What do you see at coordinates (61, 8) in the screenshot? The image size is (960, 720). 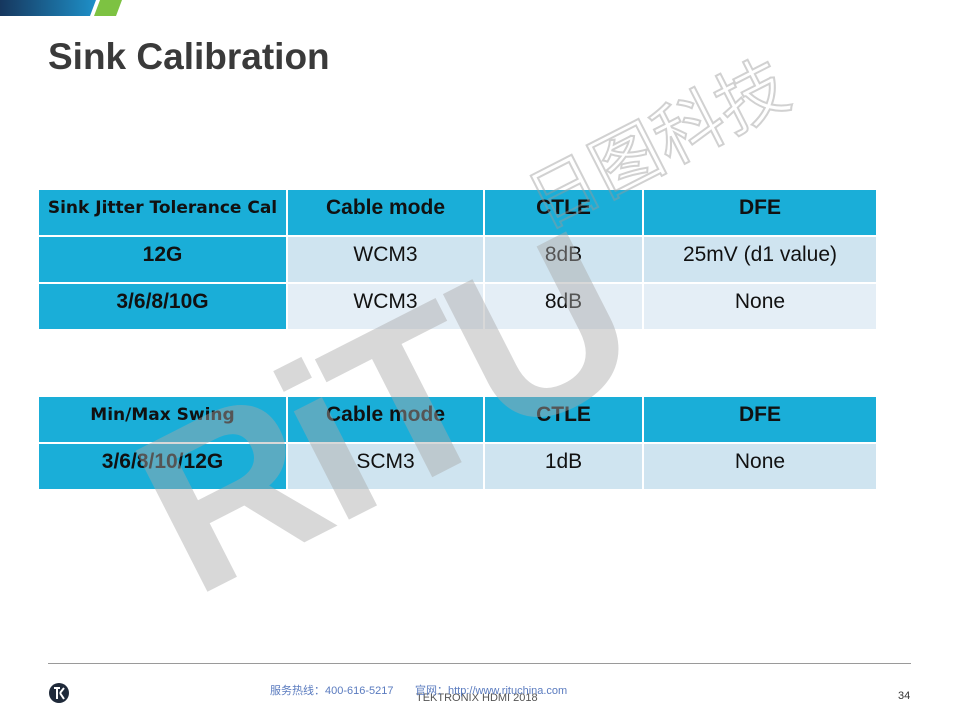 I see `top-accent-bar` at bounding box center [61, 8].